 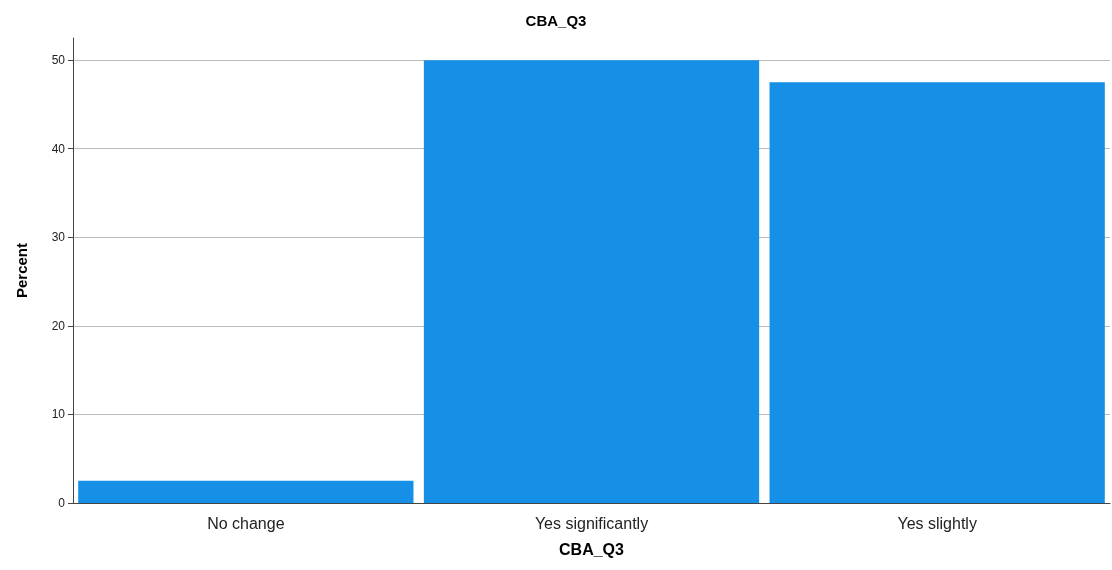 What do you see at coordinates (21, 270) in the screenshot?
I see `y-axis-title: Percent` at bounding box center [21, 270].